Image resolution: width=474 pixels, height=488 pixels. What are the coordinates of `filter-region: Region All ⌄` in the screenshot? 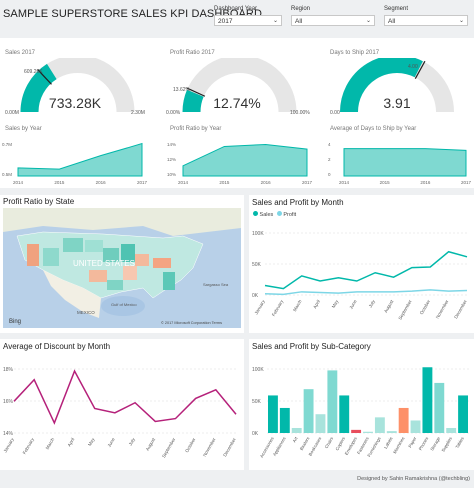 It's located at (333, 16).